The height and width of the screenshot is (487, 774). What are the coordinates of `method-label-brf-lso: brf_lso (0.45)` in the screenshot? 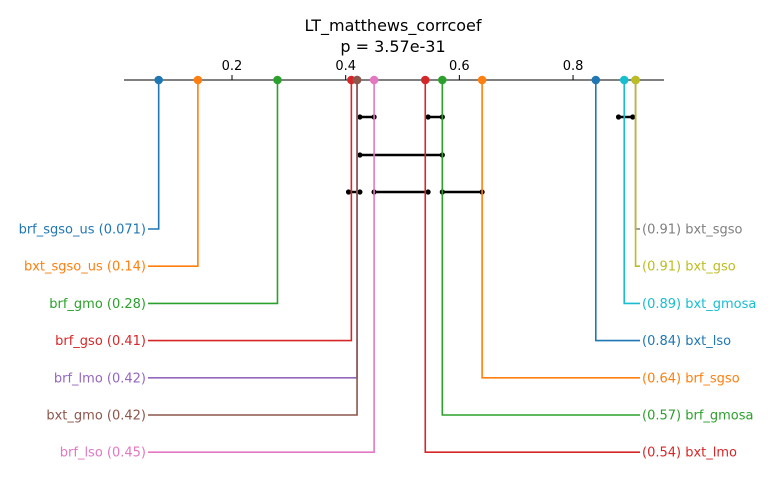 It's located at (103, 453).